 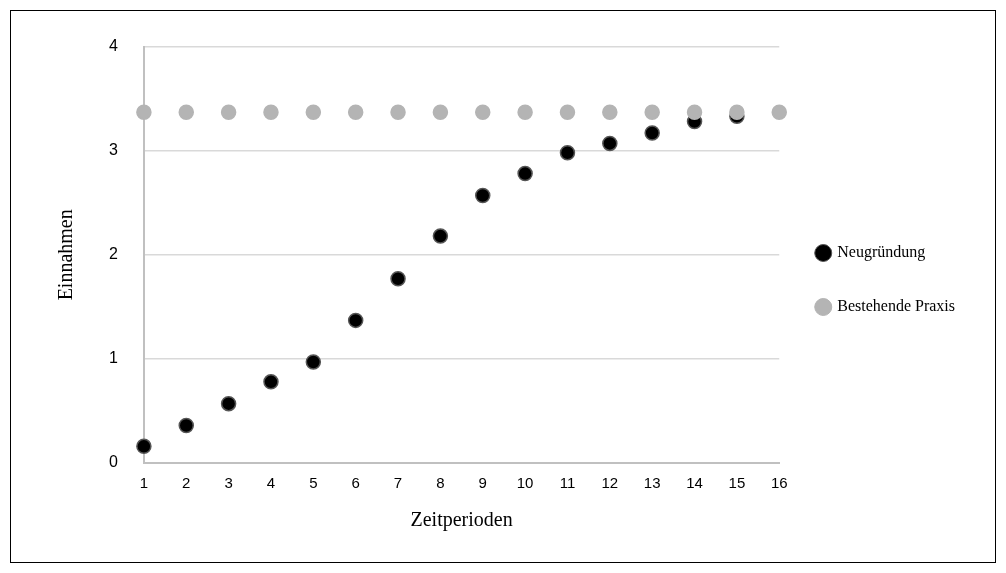 What do you see at coordinates (737, 483) in the screenshot?
I see `x-tick-label: 15` at bounding box center [737, 483].